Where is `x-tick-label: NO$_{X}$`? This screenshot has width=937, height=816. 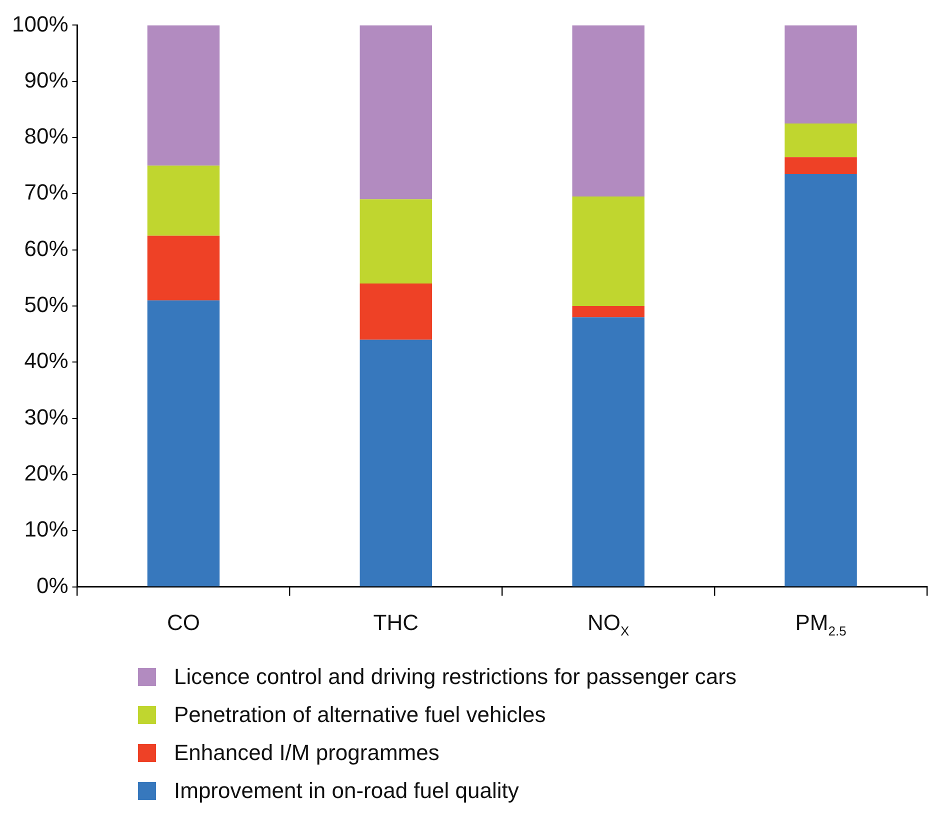 x-tick-label: NO$_{X}$ is located at coordinates (608, 624).